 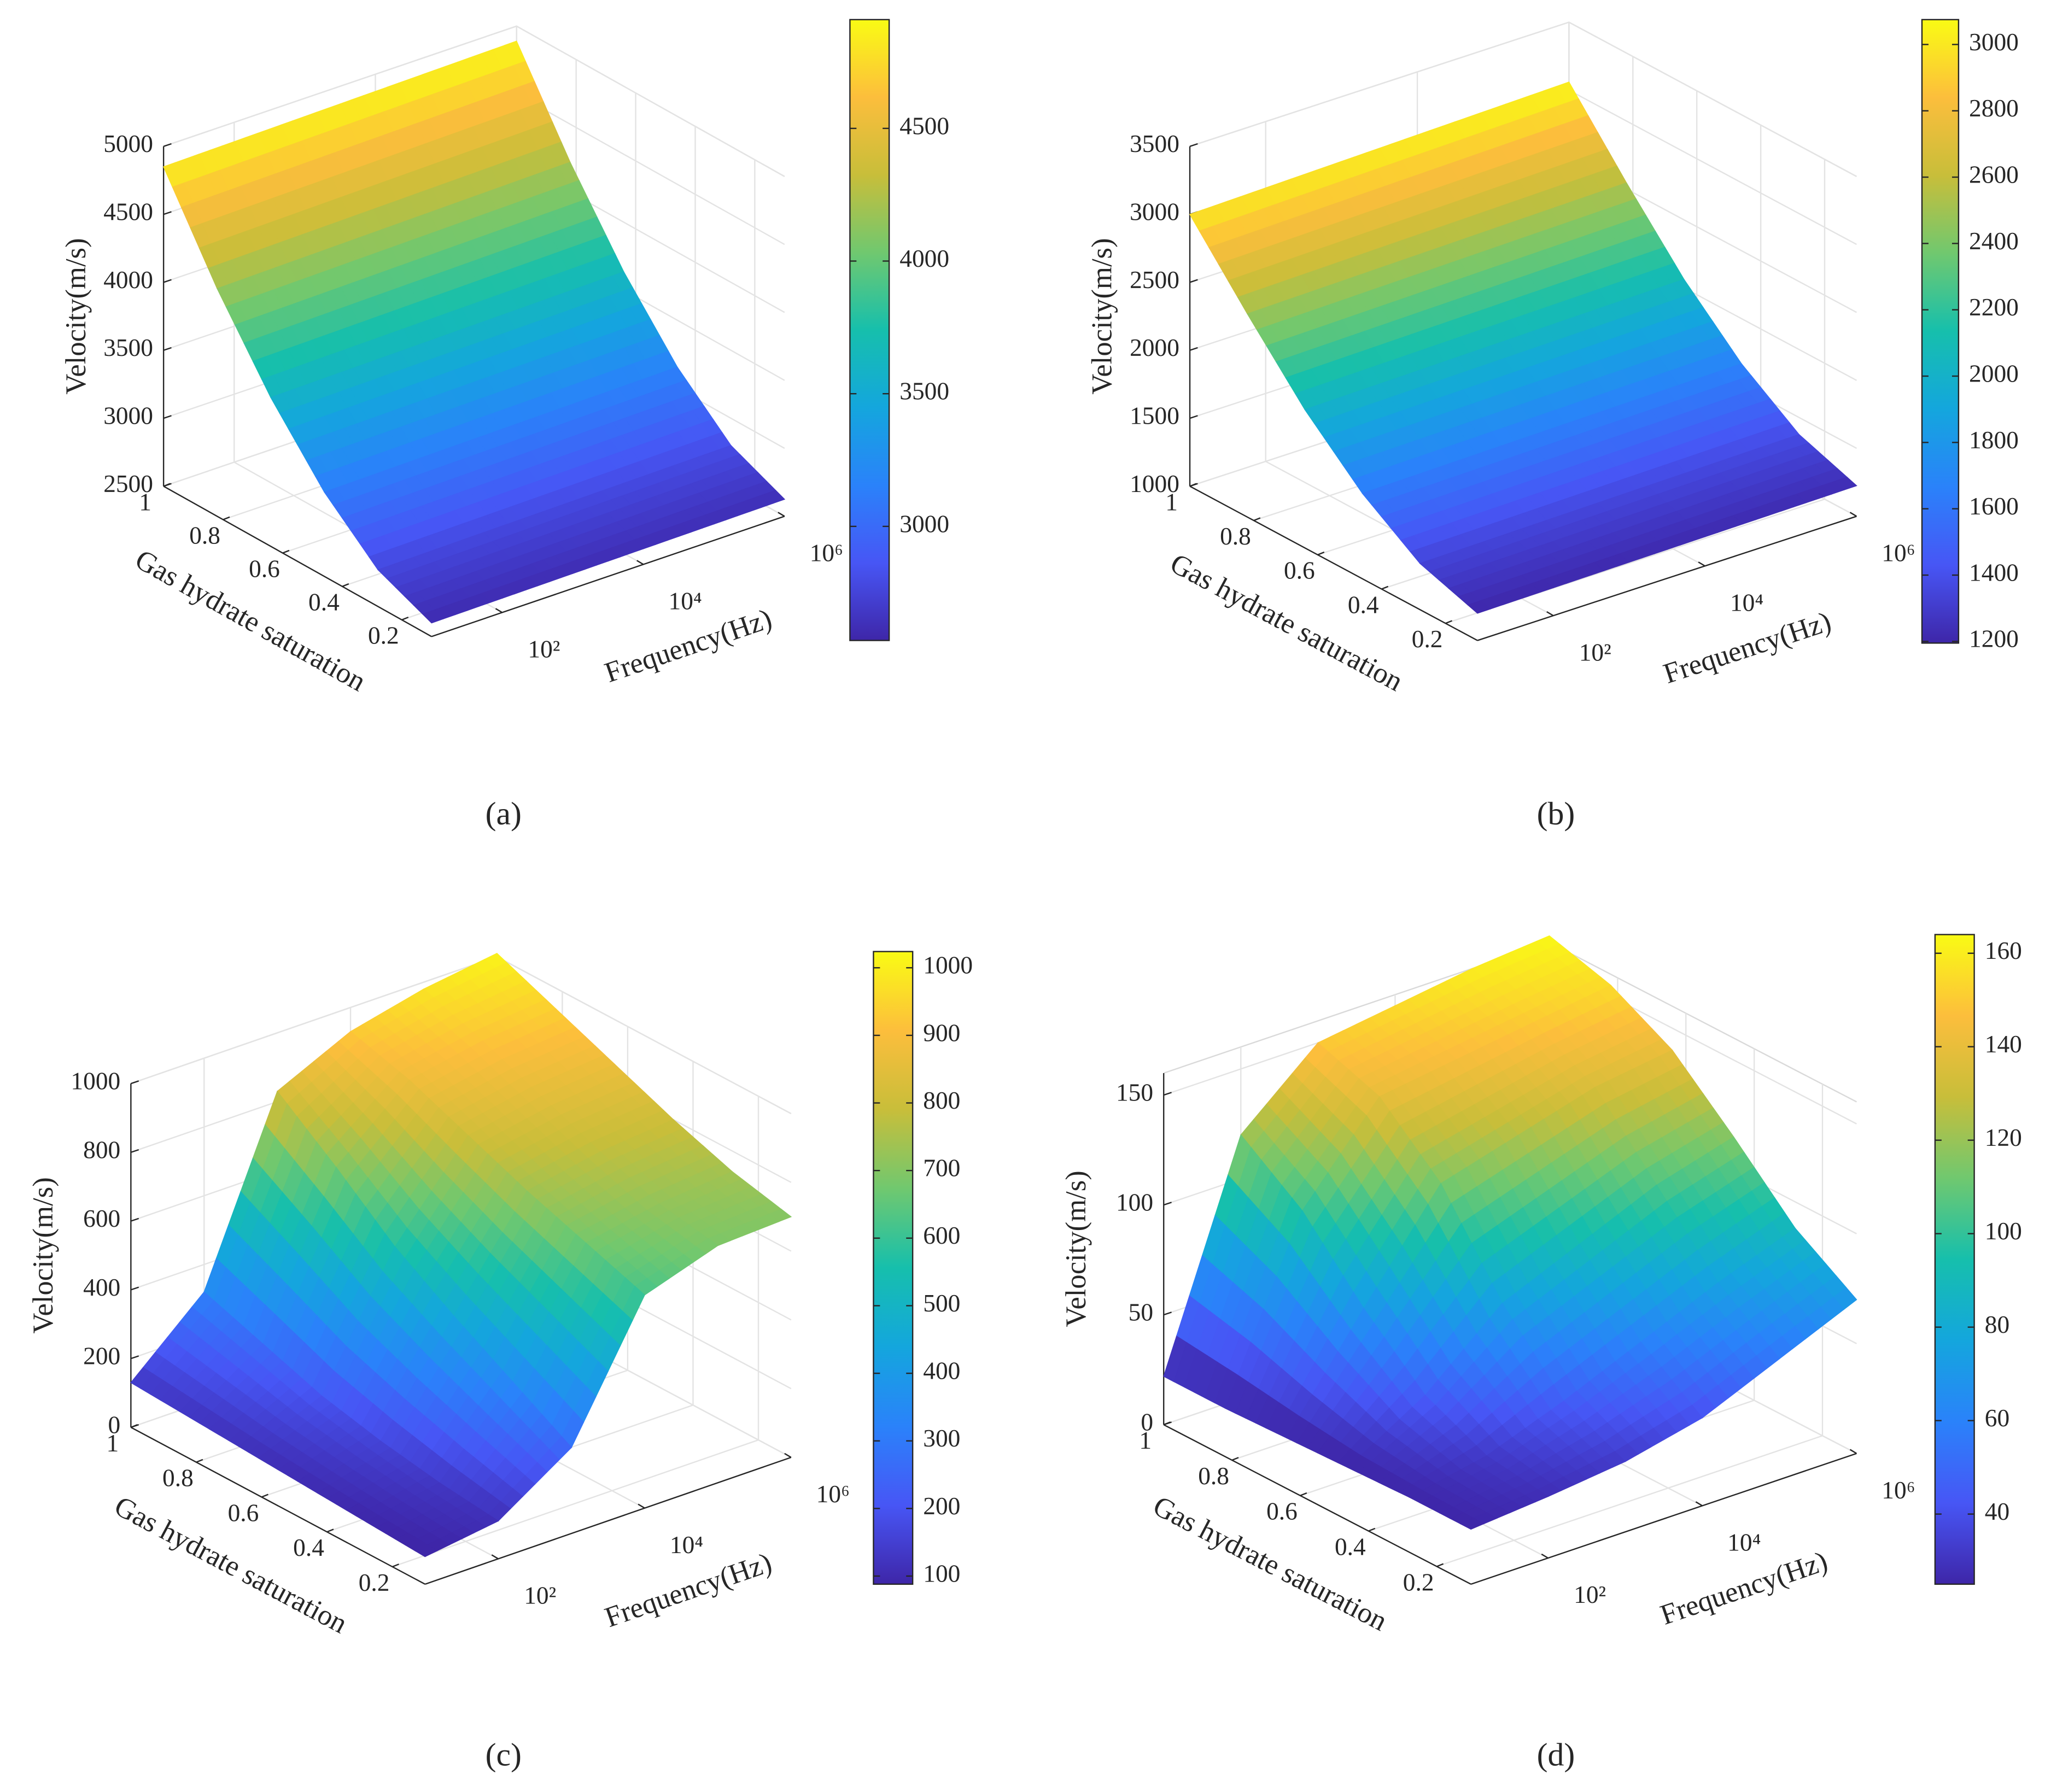 What do you see at coordinates (383, 635) in the screenshot?
I see `y-tick-label: 0.2` at bounding box center [383, 635].